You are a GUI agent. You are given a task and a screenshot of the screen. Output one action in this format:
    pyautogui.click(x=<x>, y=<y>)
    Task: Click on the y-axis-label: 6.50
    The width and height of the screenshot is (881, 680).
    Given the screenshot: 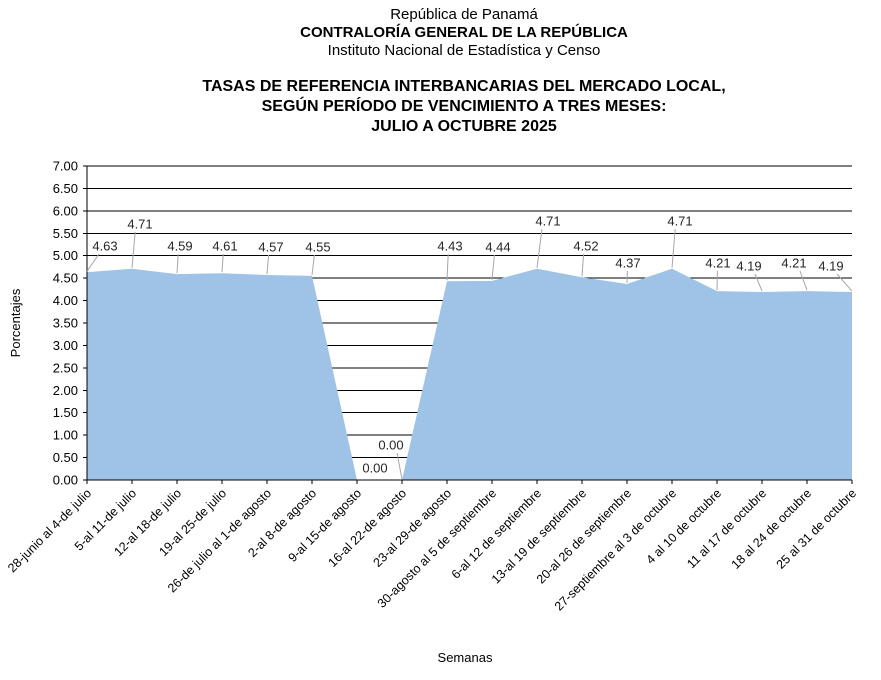 What is the action you would take?
    pyautogui.click(x=65, y=188)
    